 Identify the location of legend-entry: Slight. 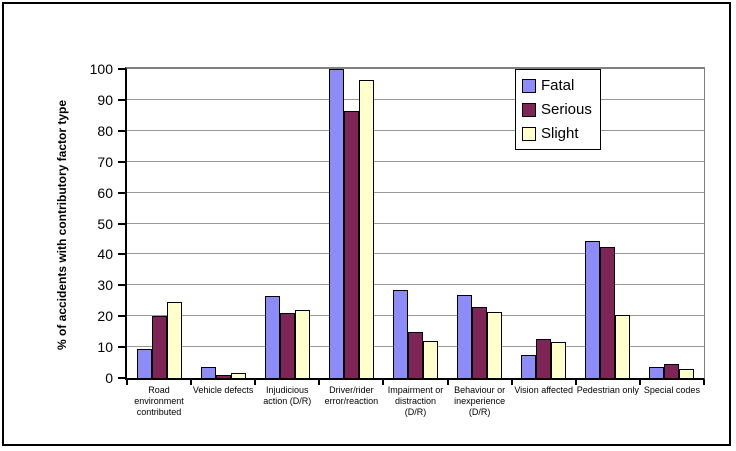
(558, 133).